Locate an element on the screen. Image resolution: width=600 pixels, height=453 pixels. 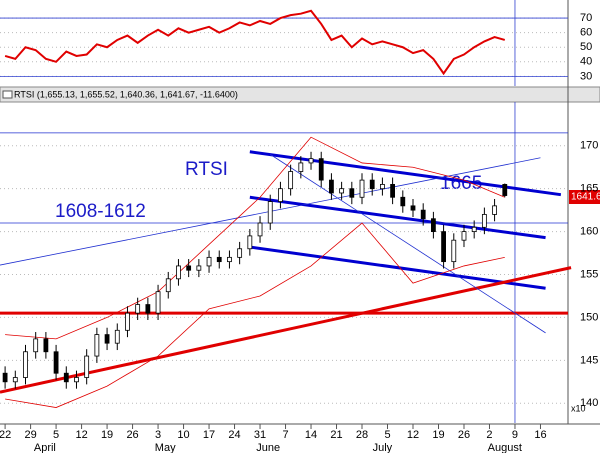
annotation: RTSI is located at coordinates (206, 169).